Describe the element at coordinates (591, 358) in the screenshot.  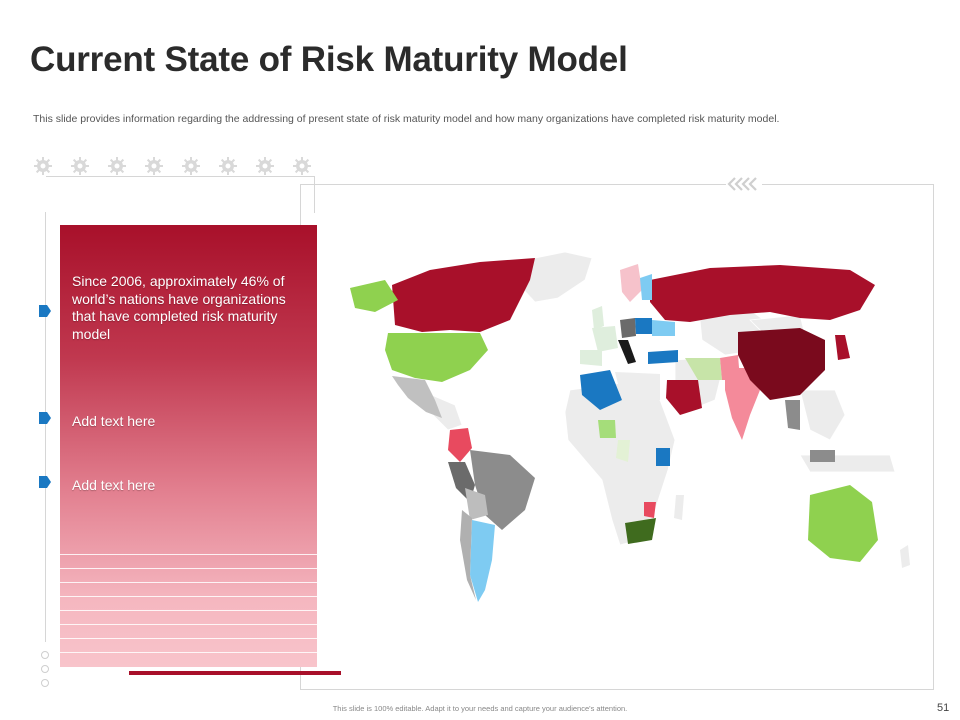
I see `spain` at that location.